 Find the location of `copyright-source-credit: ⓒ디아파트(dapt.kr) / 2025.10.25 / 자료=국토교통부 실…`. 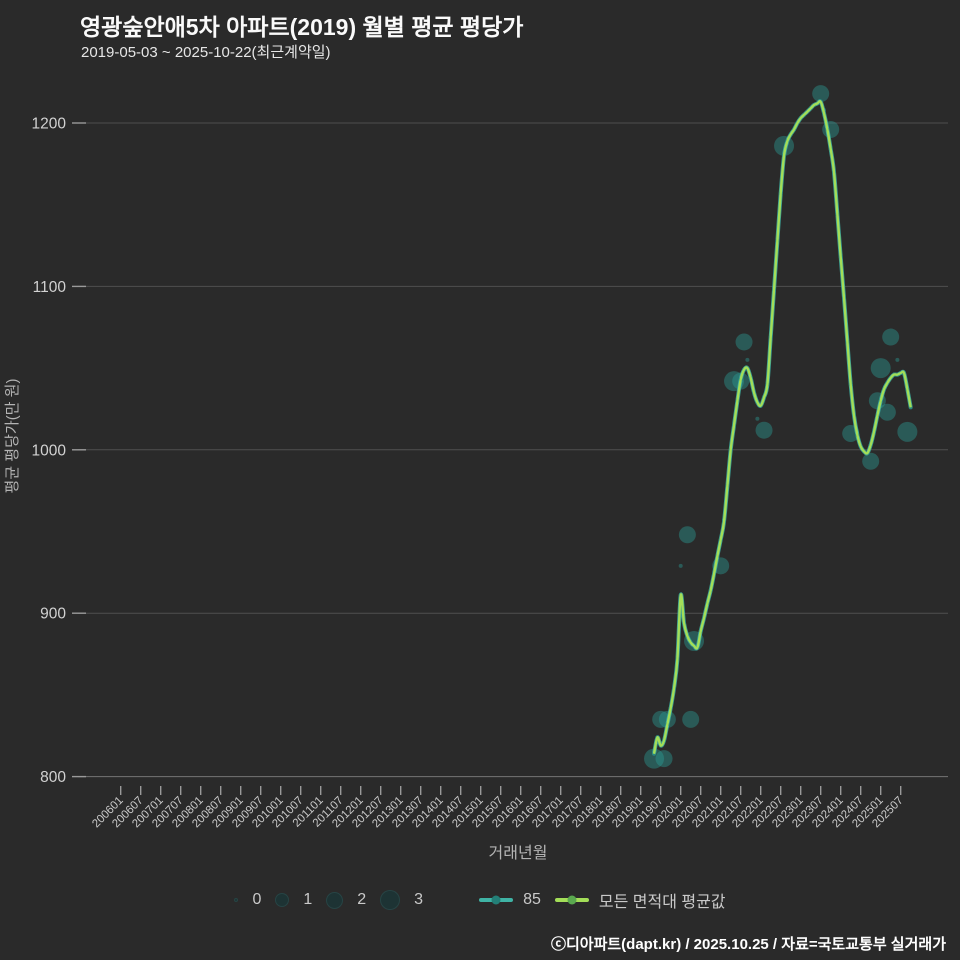

copyright-source-credit: ⓒ디아파트(dapt.kr) / 2025.10.25 / 자료=국토교통부 실… is located at coordinates (748, 944).